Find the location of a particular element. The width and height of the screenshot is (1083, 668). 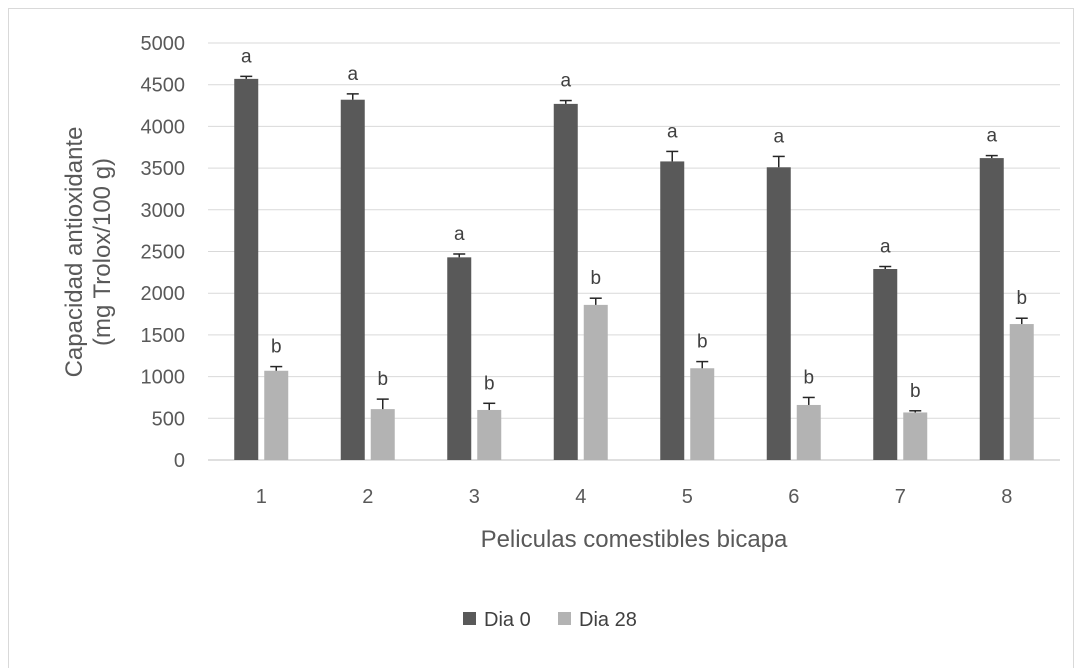

x-axis-ticks: 1 2 3 4 5 6 7 8 is located at coordinates (634, 497).